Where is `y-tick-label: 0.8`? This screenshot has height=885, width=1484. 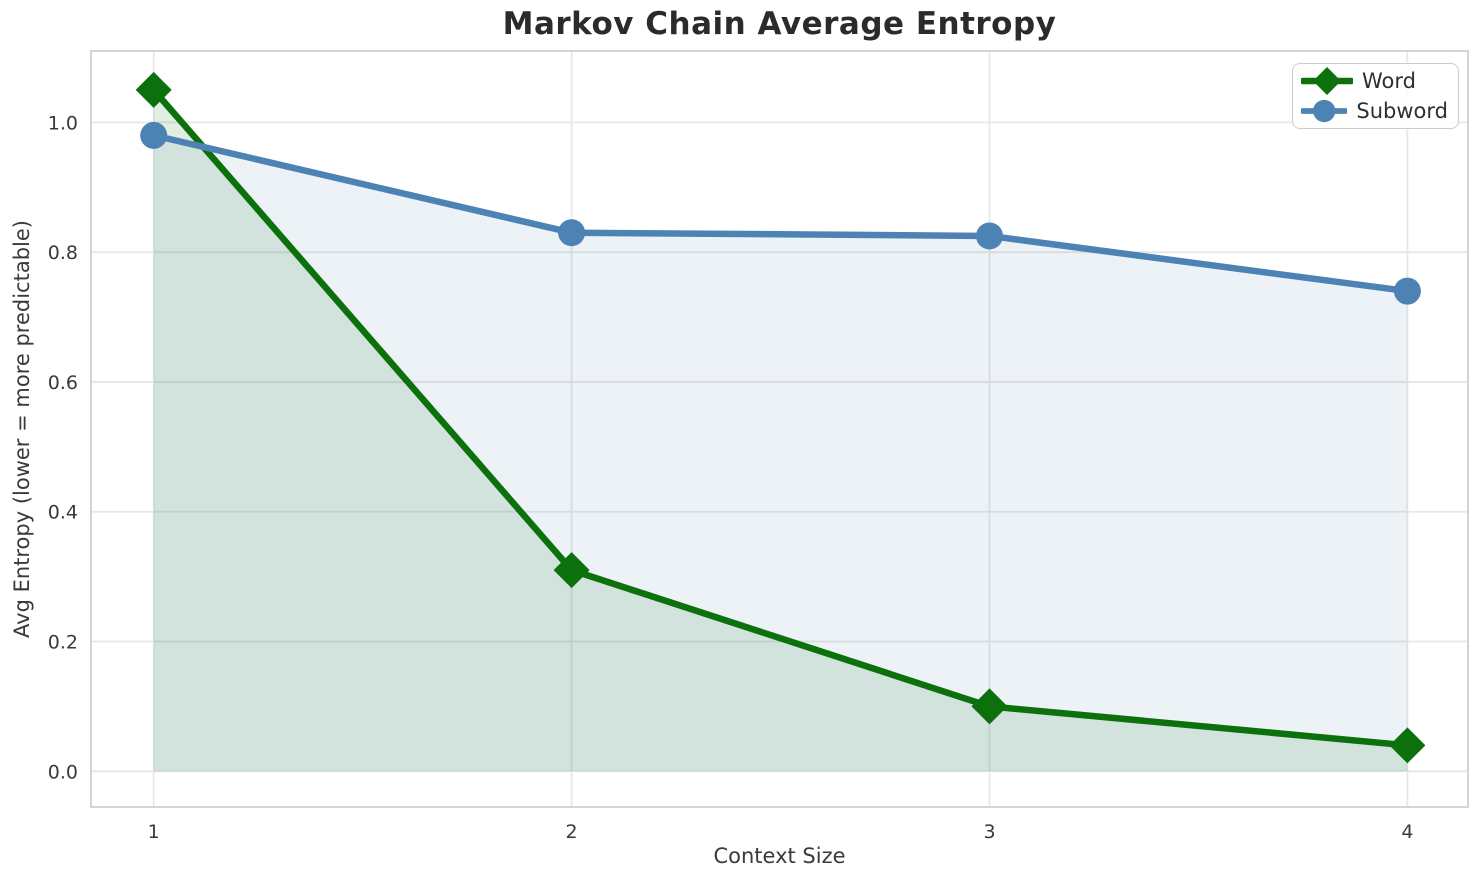
y-tick-label: 0.8 is located at coordinates (63, 253).